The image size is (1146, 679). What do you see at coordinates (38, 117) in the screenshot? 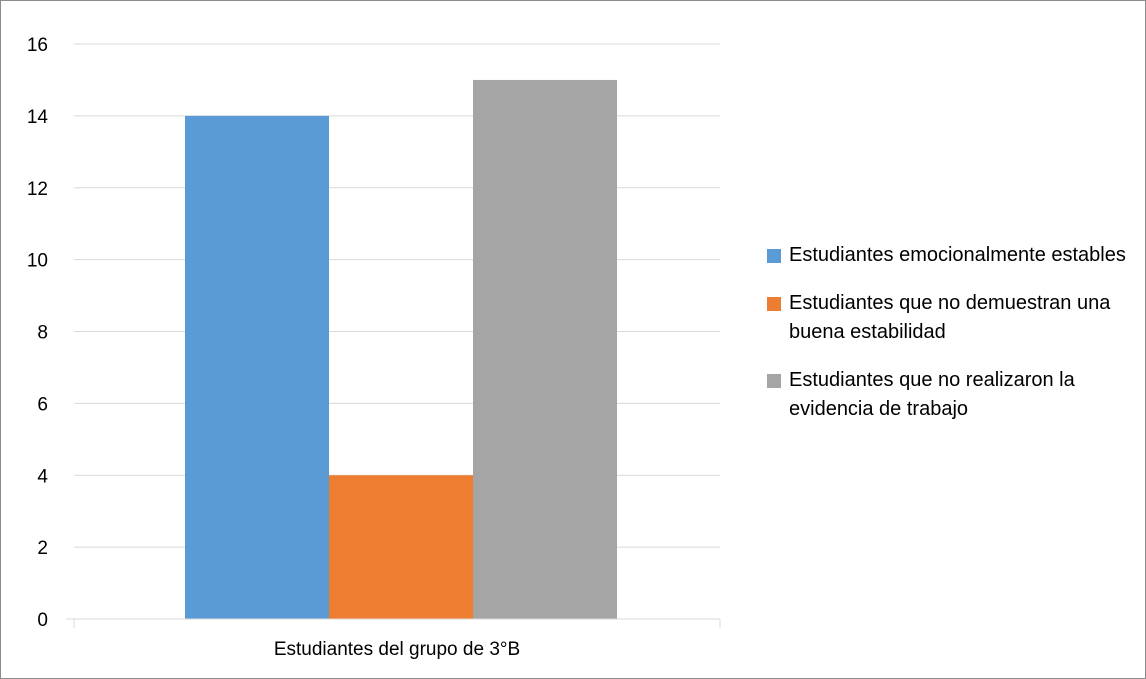
I see `y-tick-label: 14` at bounding box center [38, 117].